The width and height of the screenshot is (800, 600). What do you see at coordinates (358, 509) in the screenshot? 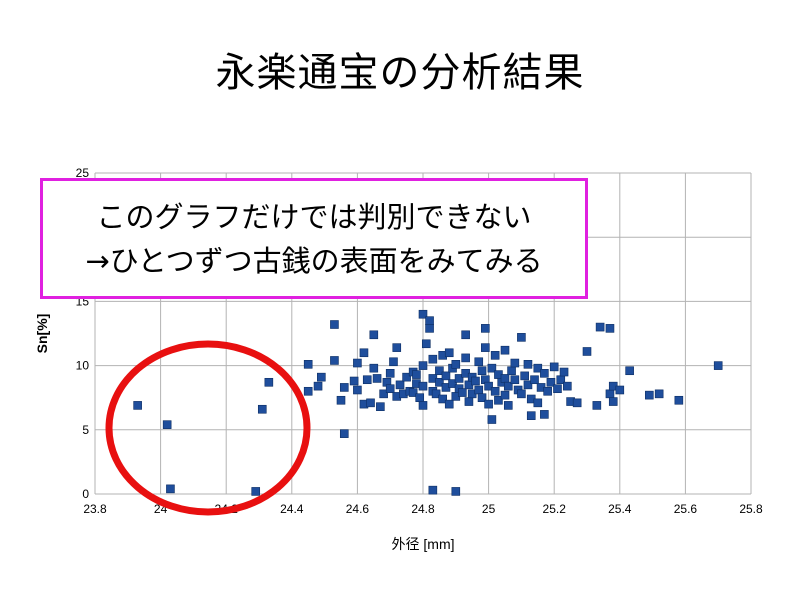
I see `x-tick-label: 24.6` at bounding box center [358, 509].